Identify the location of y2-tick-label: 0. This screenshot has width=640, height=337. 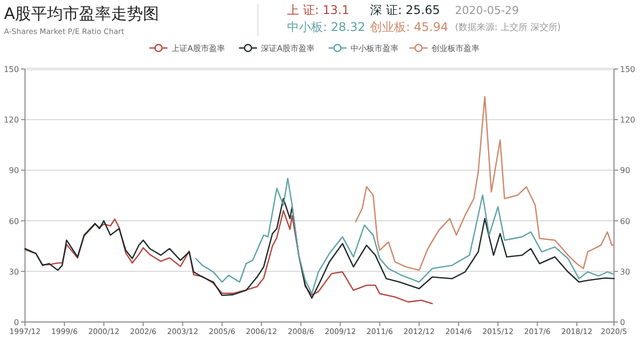
(623, 322).